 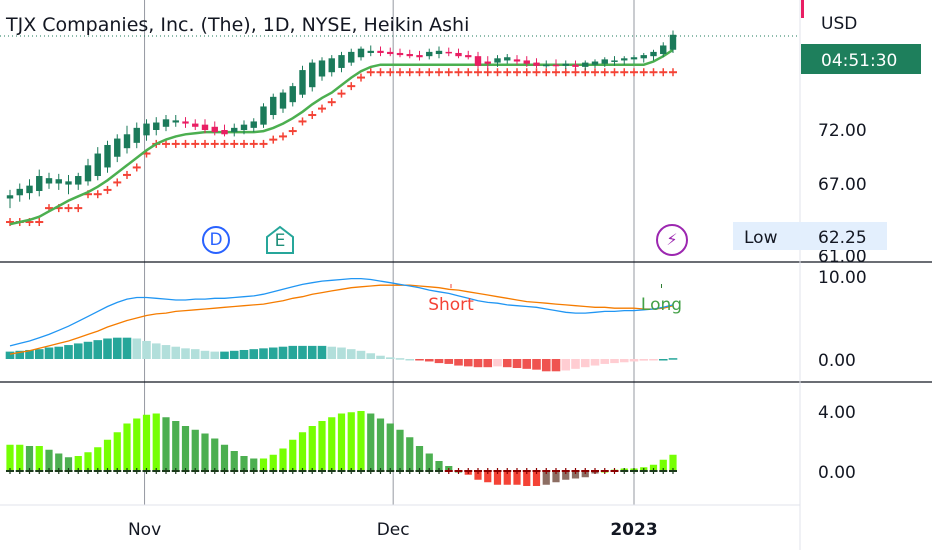 What do you see at coordinates (393, 530) in the screenshot?
I see `time-tick-label: Dec` at bounding box center [393, 530].